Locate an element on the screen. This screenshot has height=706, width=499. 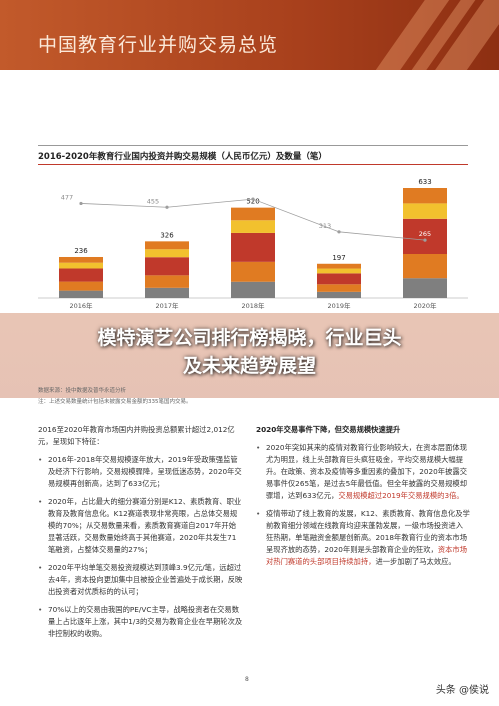
data-note: 注：上述交易数量统计包括未披露交易金额的335笔国内交易。 is located at coordinates (115, 402).